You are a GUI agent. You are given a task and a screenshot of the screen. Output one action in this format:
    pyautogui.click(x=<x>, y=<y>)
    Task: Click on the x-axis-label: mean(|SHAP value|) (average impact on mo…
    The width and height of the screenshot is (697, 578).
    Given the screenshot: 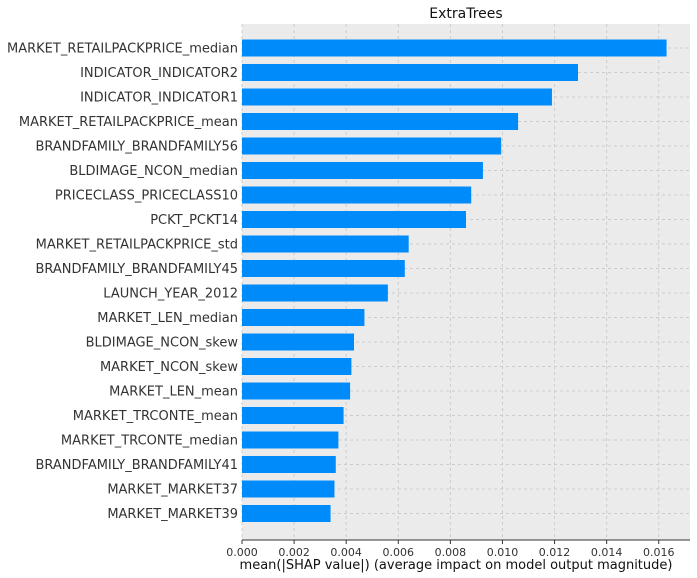 What is the action you would take?
    pyautogui.click(x=456, y=565)
    